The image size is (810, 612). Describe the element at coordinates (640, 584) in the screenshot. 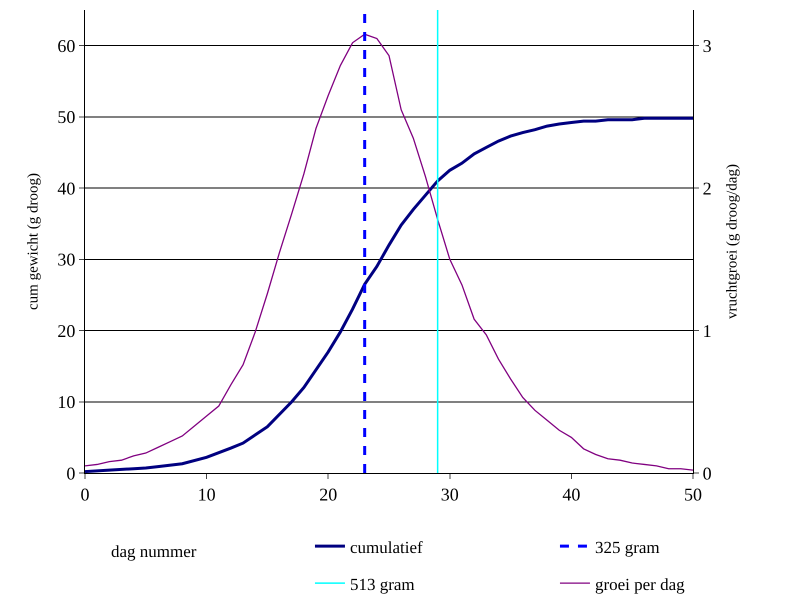

I see `legend-label: groei per dag` at that location.